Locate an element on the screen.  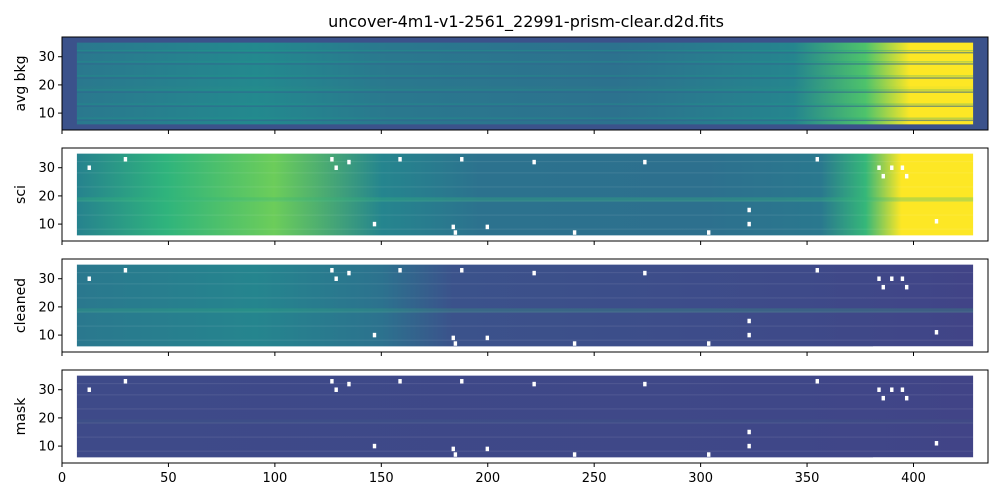
y-axis-label: cleaned is located at coordinates (21, 305).